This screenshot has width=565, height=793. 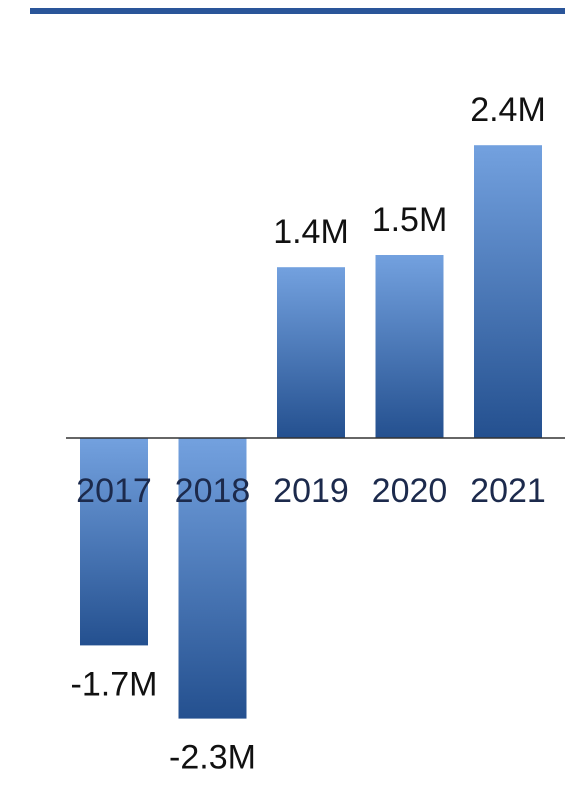 I want to click on header-accent-rule, so click(x=297, y=11).